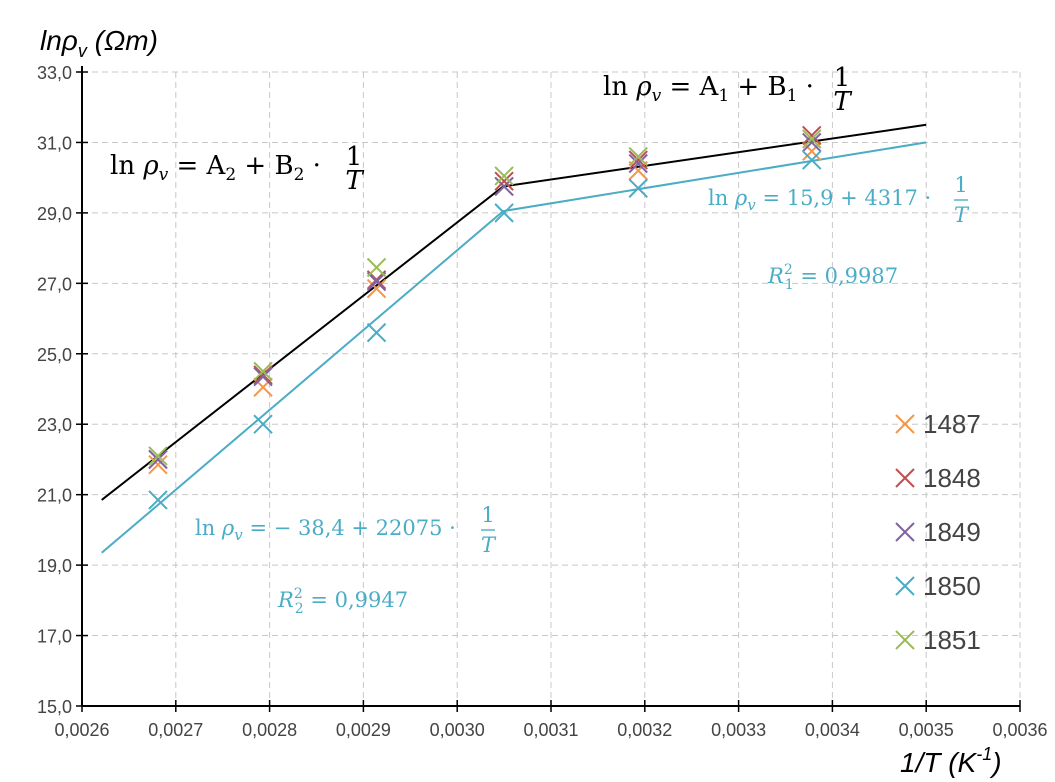  I want to click on legend-item: 1487, so click(938, 424).